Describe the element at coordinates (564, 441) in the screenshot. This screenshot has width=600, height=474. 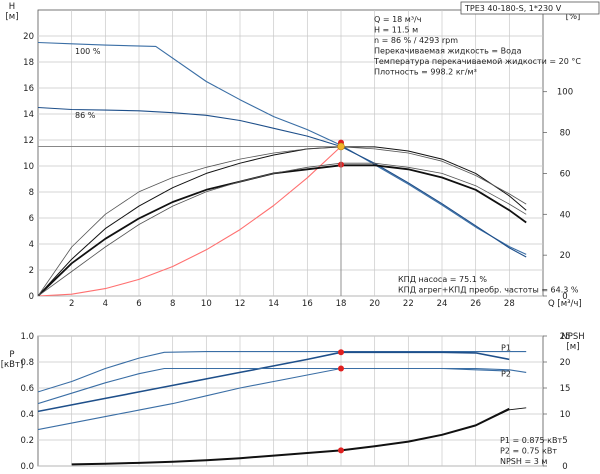
I see `bottom-ytick-right-label: 5` at that location.